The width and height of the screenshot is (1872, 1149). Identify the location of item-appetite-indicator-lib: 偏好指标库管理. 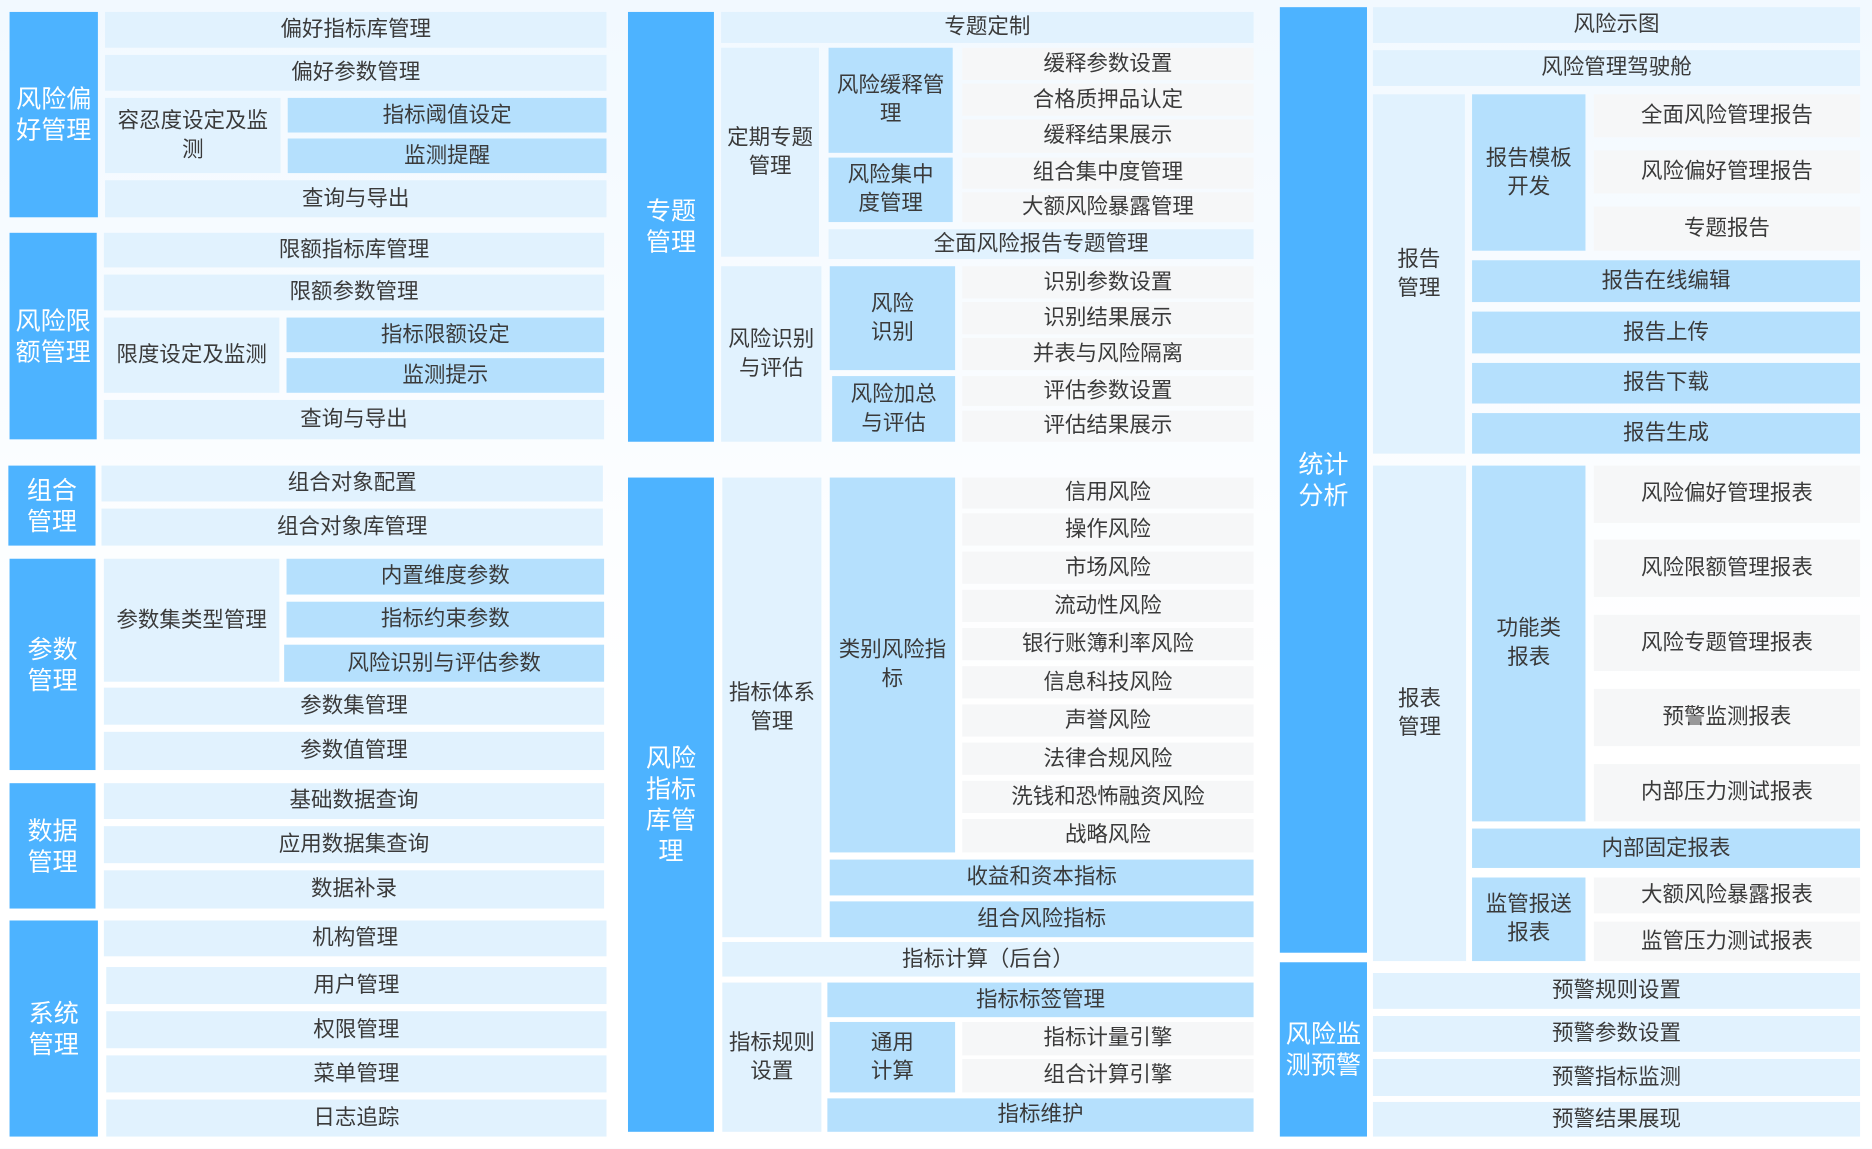
(356, 29).